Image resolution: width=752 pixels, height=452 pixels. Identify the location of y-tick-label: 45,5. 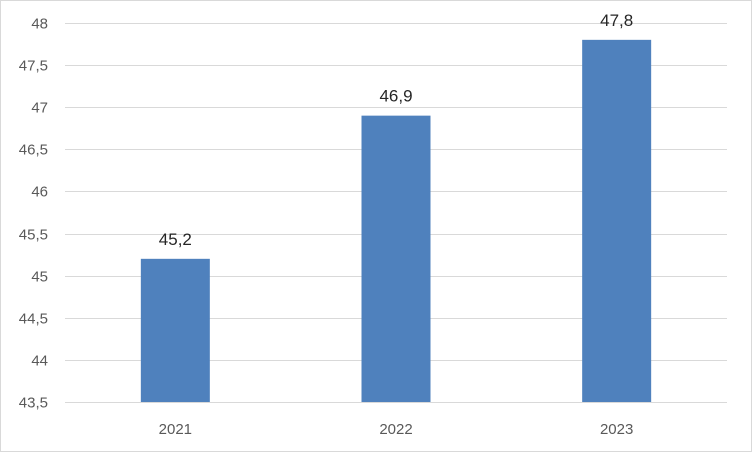
(33, 235).